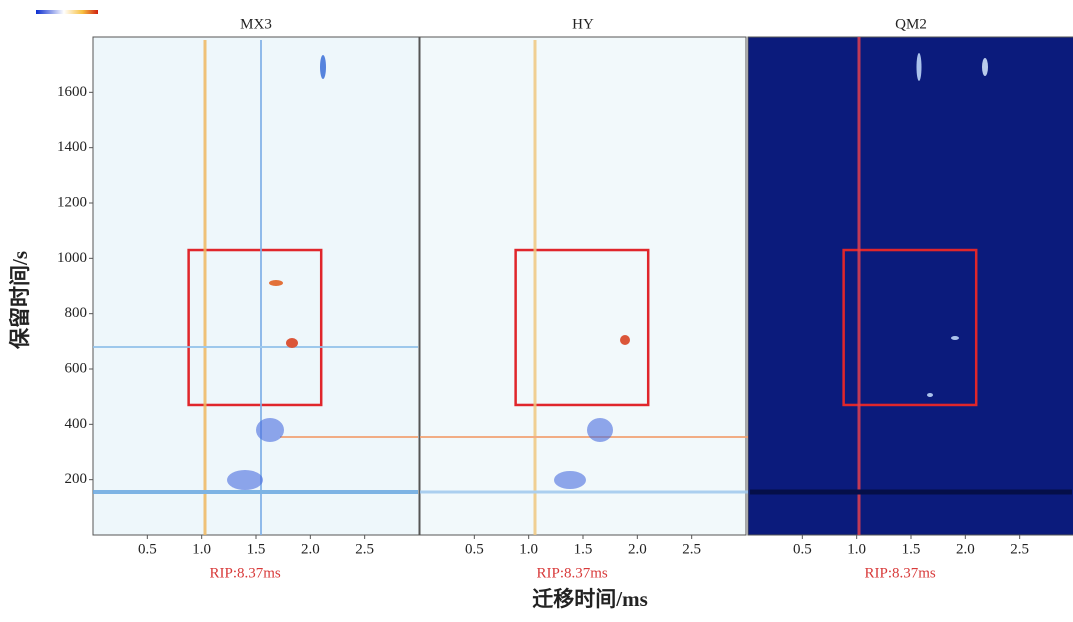  What do you see at coordinates (20, 300) in the screenshot?
I see `y-axis-label: 保留时间/s` at bounding box center [20, 300].